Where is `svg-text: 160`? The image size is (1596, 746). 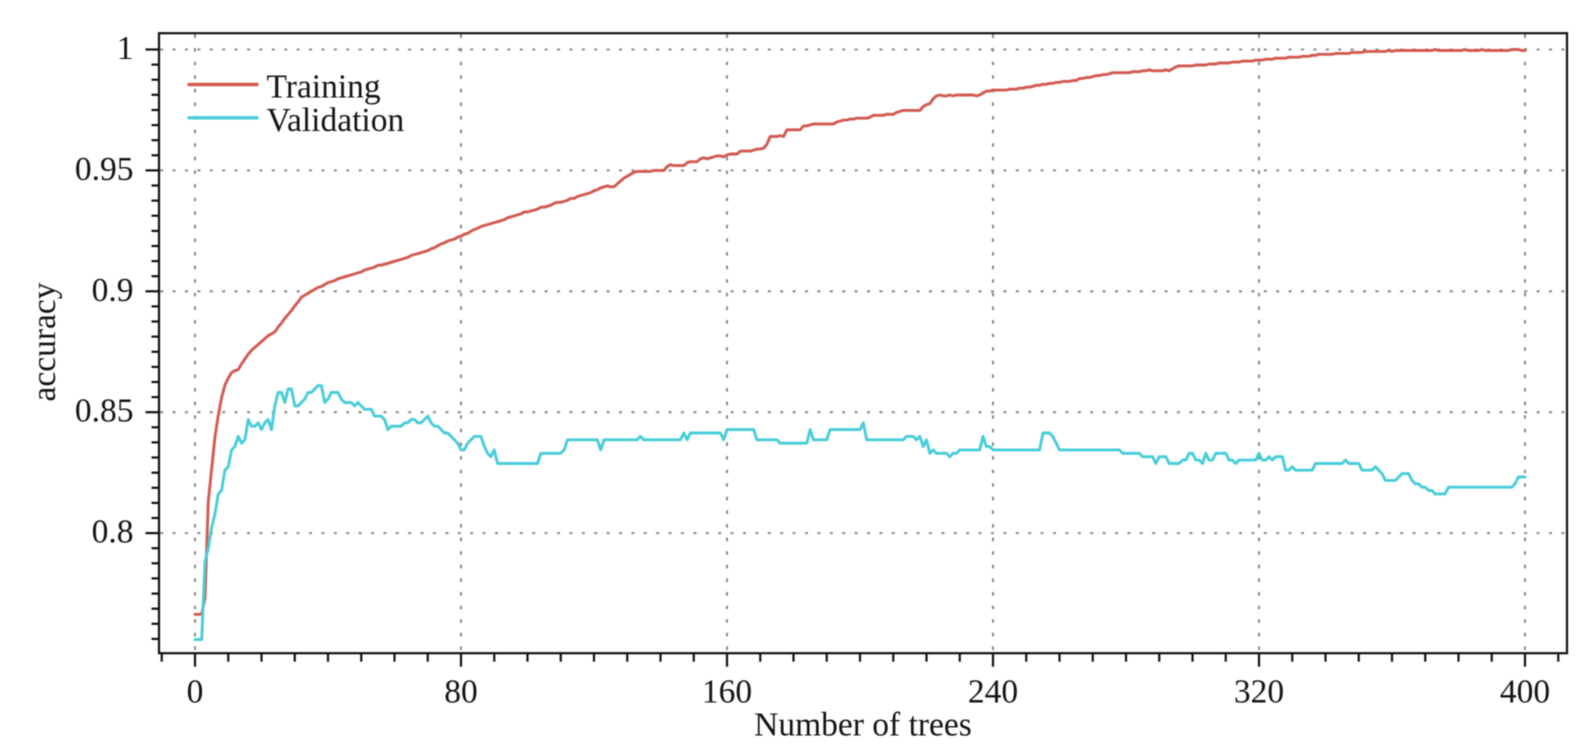 svg-text: 160 is located at coordinates (727, 692).